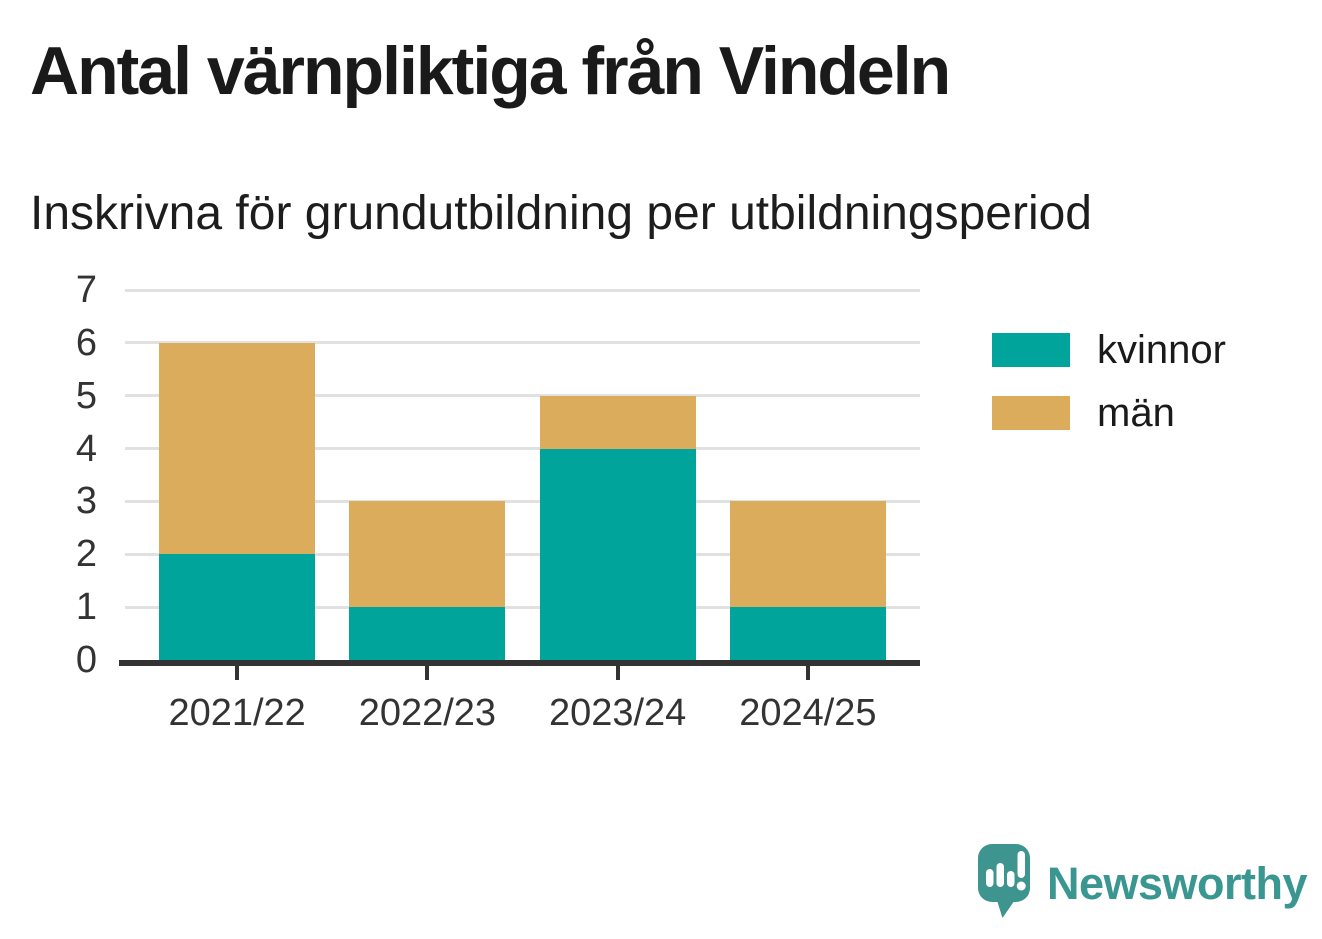 The height and width of the screenshot is (939, 1322). What do you see at coordinates (86, 554) in the screenshot?
I see `y-tick-label-2: 2` at bounding box center [86, 554].